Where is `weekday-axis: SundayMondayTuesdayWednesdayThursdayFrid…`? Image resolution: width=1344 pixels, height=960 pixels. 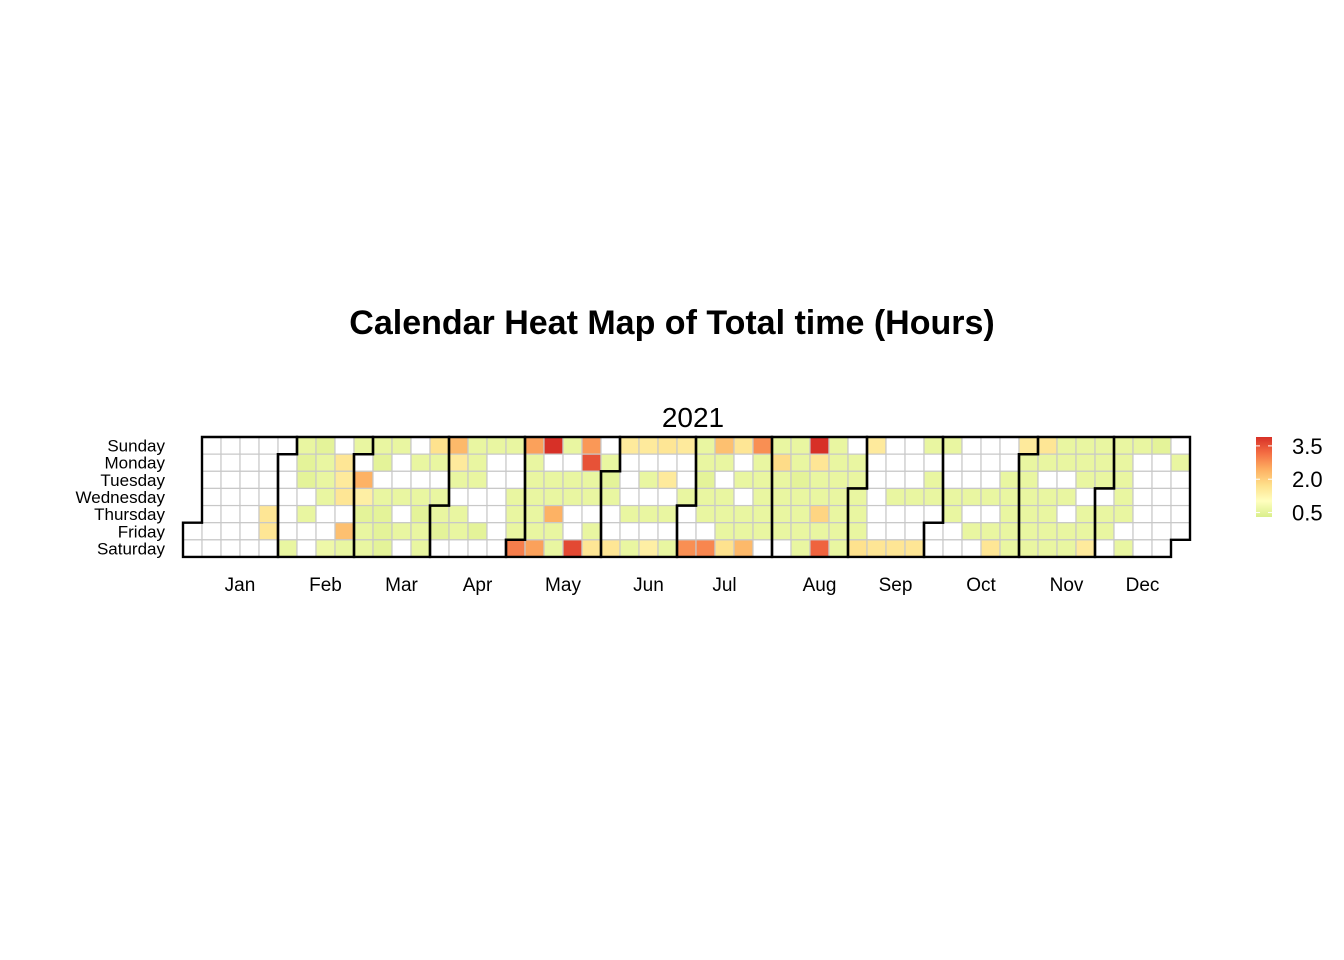 weekday-axis: SundayMondayTuesdayWednesdayThursdayFrid… is located at coordinates (121, 498).